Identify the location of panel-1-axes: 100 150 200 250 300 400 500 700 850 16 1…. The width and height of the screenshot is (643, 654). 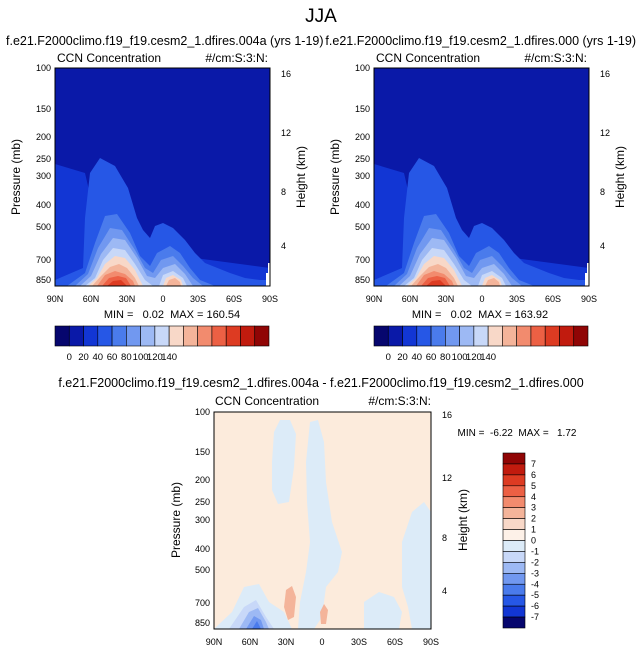
(163, 183).